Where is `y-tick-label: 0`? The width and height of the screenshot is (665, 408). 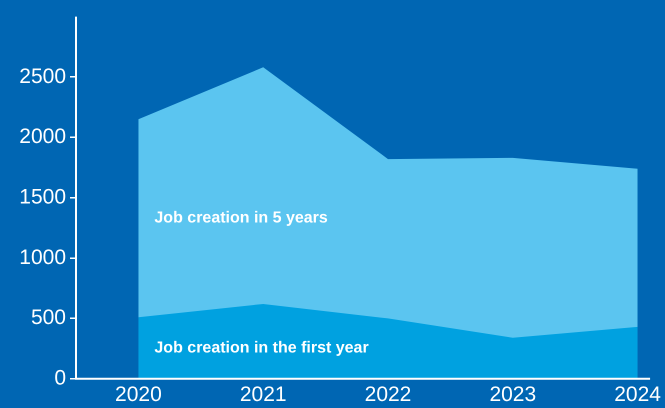
y-tick-label: 0 is located at coordinates (60, 378).